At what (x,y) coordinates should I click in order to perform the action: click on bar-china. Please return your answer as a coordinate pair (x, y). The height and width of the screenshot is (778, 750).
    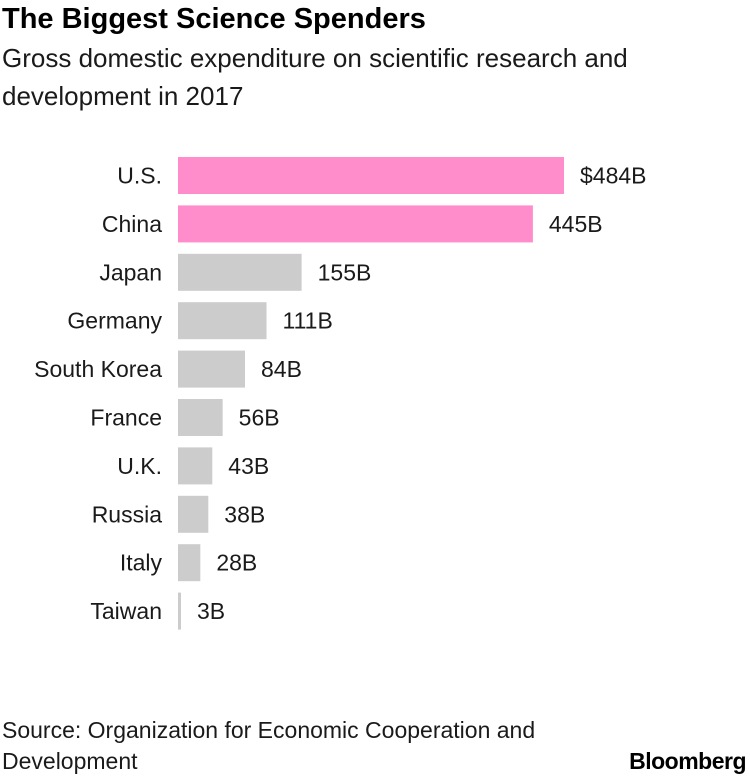
    Looking at the image, I should click on (355, 224).